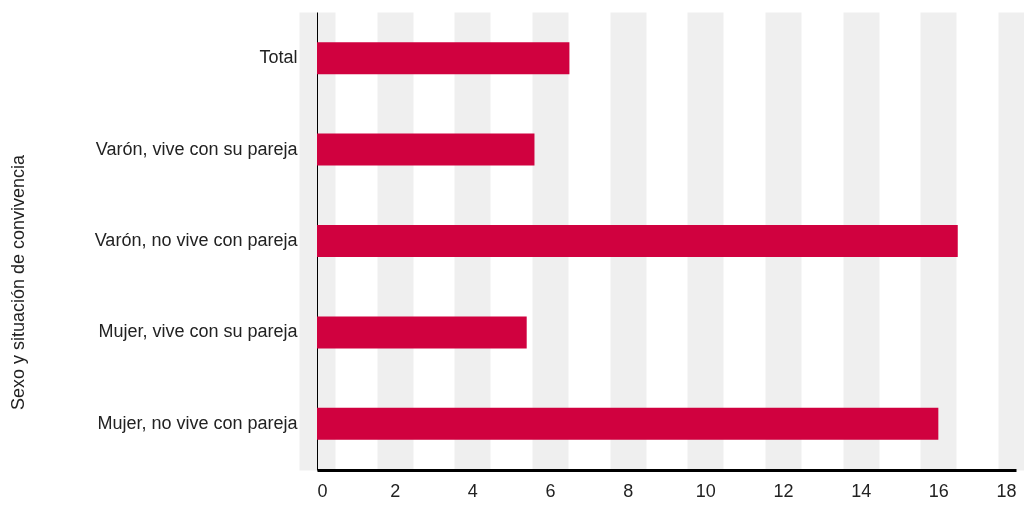 The height and width of the screenshot is (506, 1024). I want to click on y-tick-label: Varón, no vive con pareja, so click(196, 240).